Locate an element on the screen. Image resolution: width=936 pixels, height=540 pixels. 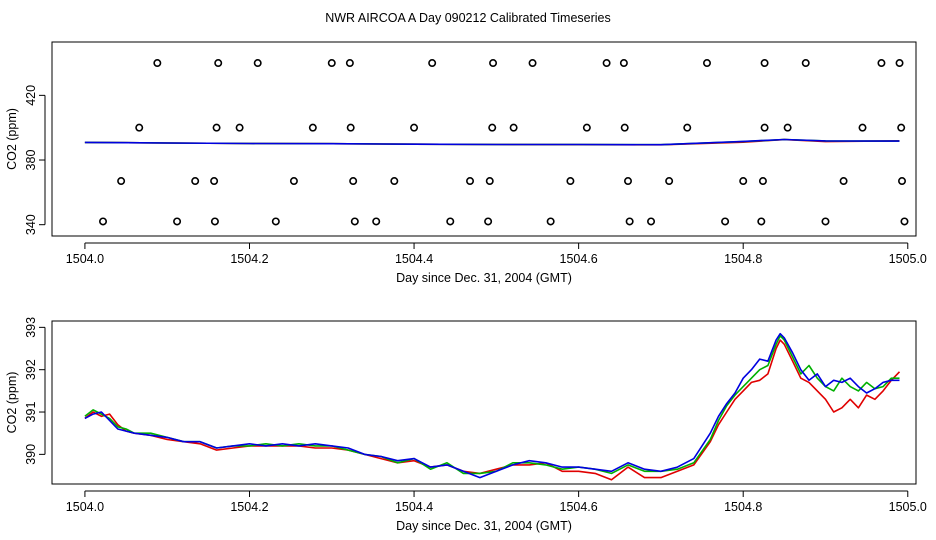
y-tick-label: 340 is located at coordinates (31, 224).